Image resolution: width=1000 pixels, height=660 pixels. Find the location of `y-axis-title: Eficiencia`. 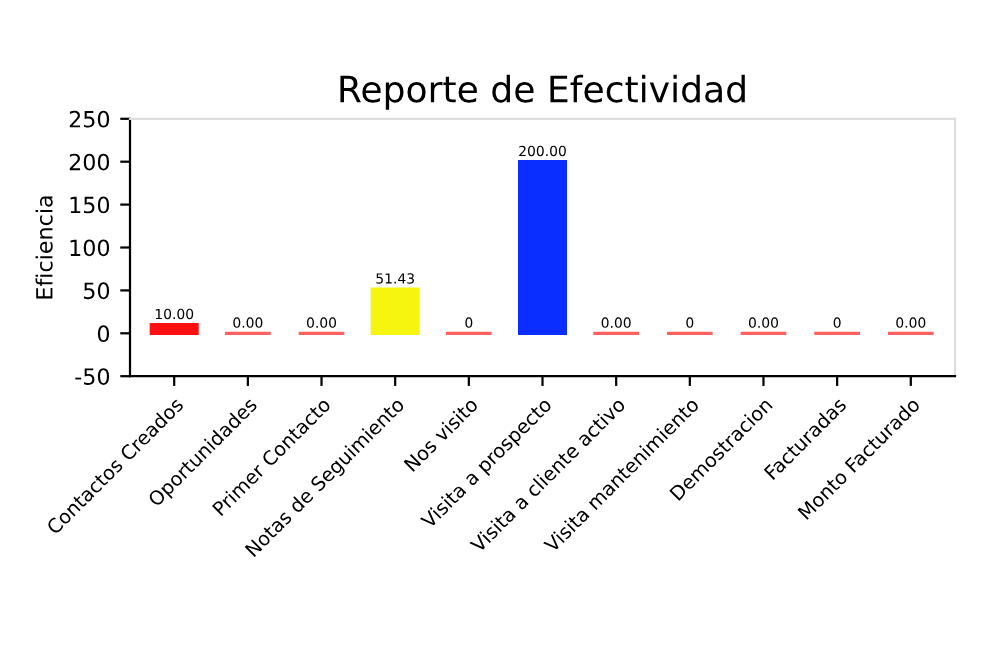

y-axis-title: Eficiencia is located at coordinates (44, 247).